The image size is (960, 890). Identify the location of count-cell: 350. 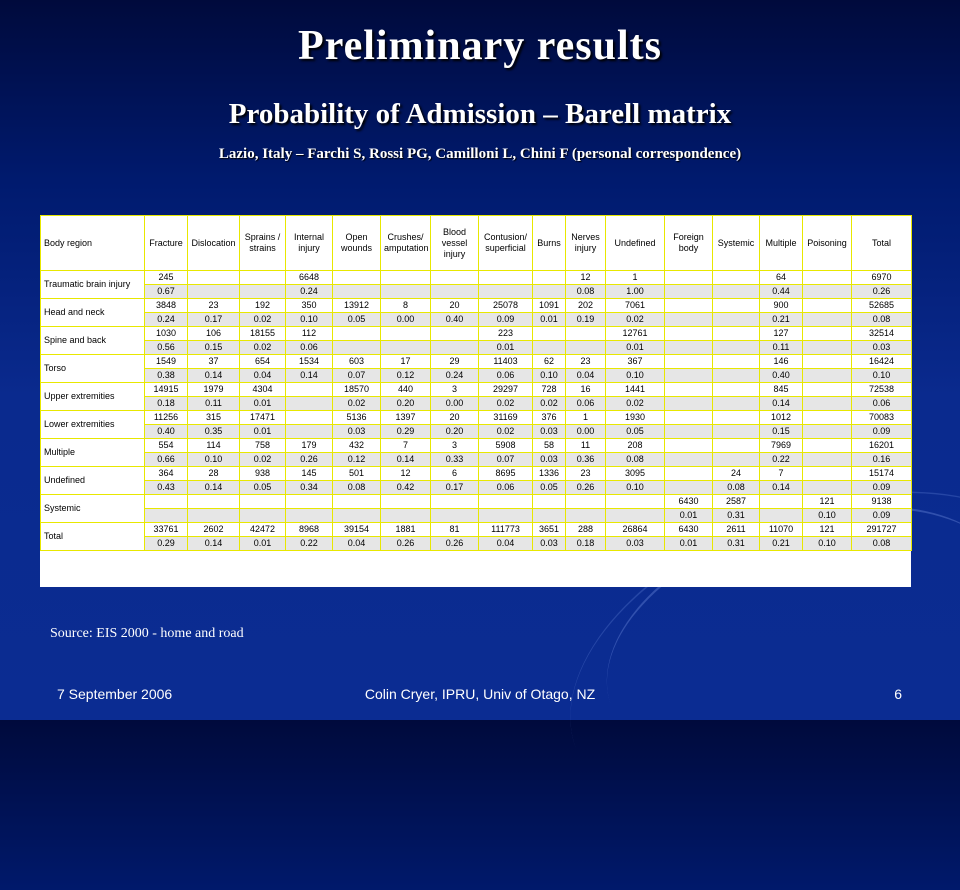
(309, 305).